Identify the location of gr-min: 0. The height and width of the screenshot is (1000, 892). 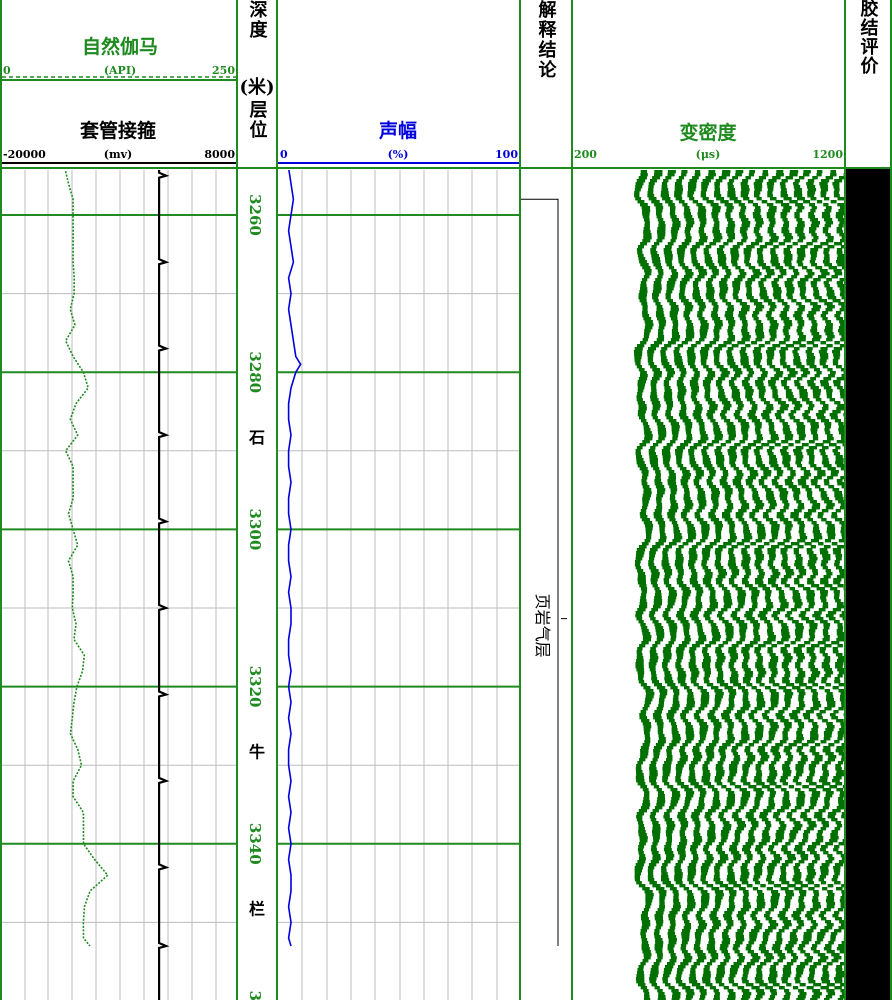
(7, 70).